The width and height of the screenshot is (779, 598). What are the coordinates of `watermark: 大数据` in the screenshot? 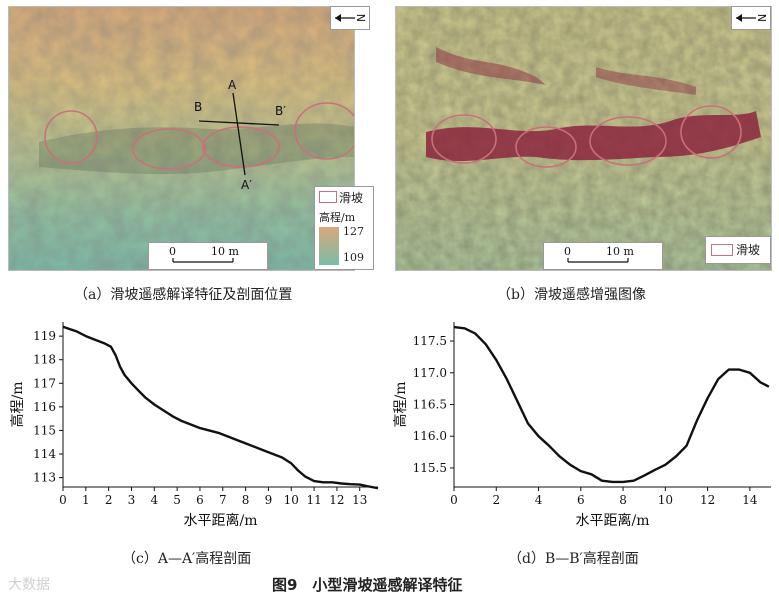 It's located at (29, 585).